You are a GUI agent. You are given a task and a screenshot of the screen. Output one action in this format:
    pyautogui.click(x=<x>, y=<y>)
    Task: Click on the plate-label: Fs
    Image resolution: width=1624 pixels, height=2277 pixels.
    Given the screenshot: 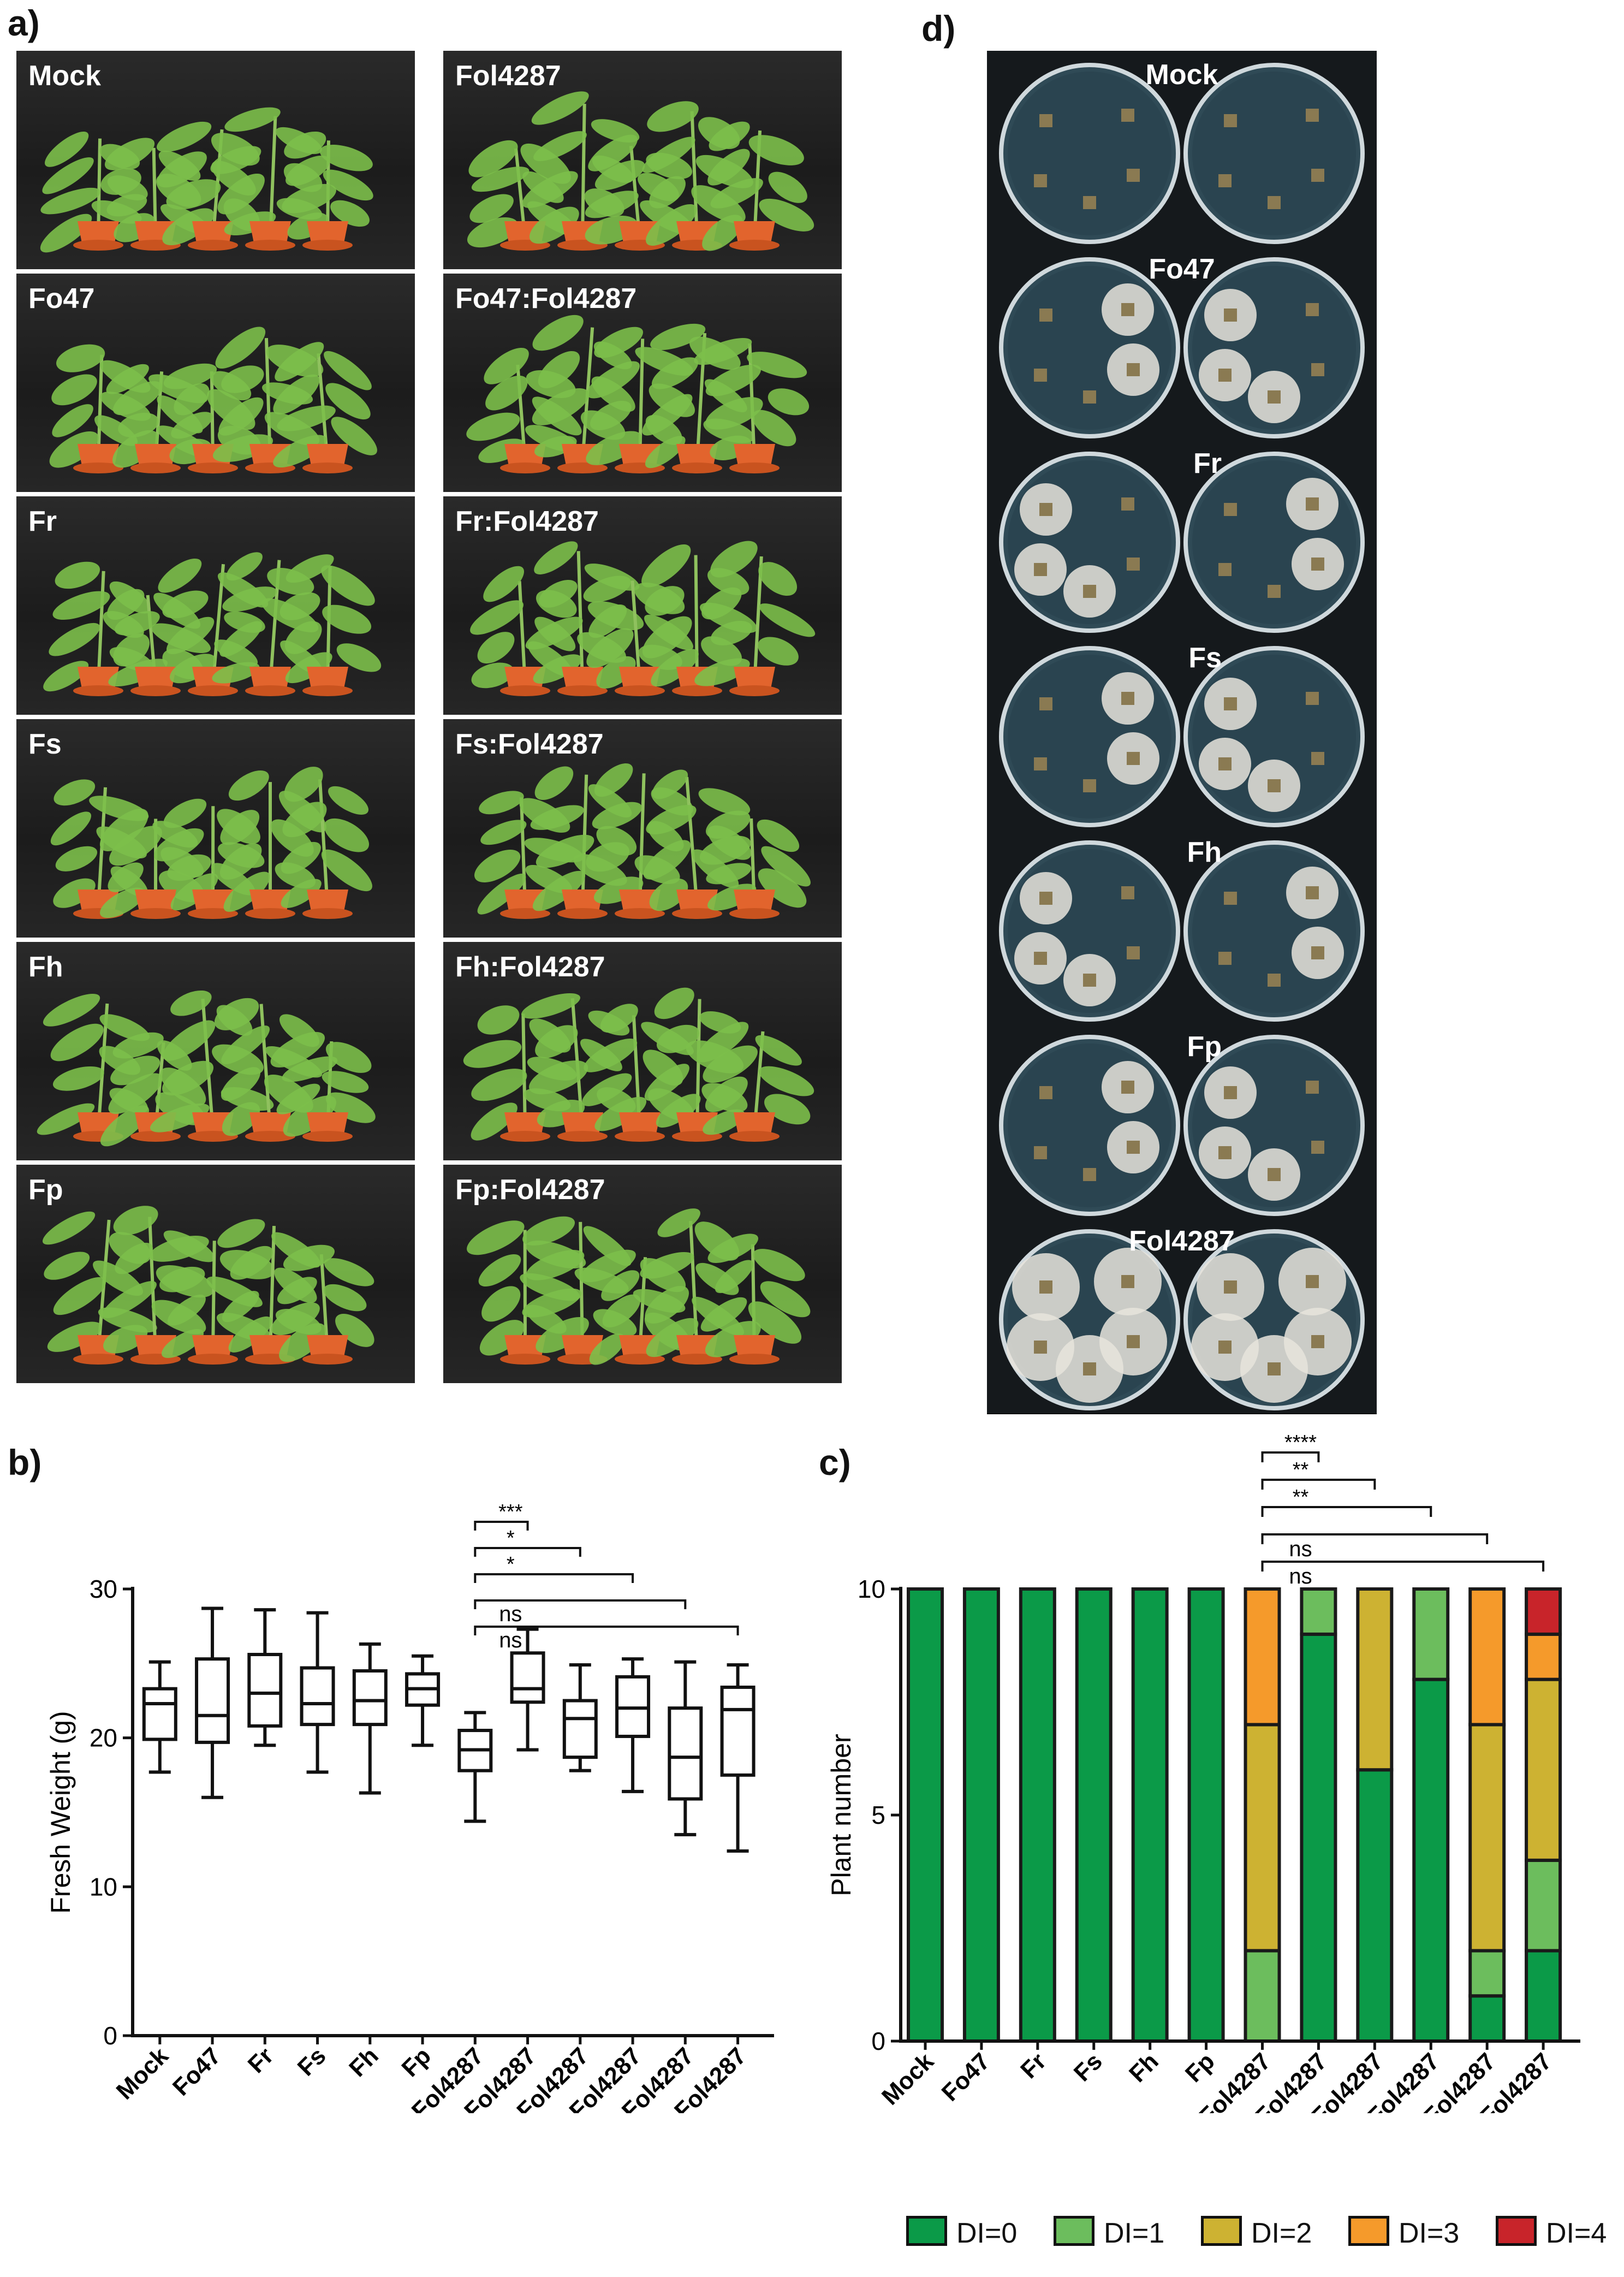 What is the action you would take?
    pyautogui.click(x=1205, y=658)
    